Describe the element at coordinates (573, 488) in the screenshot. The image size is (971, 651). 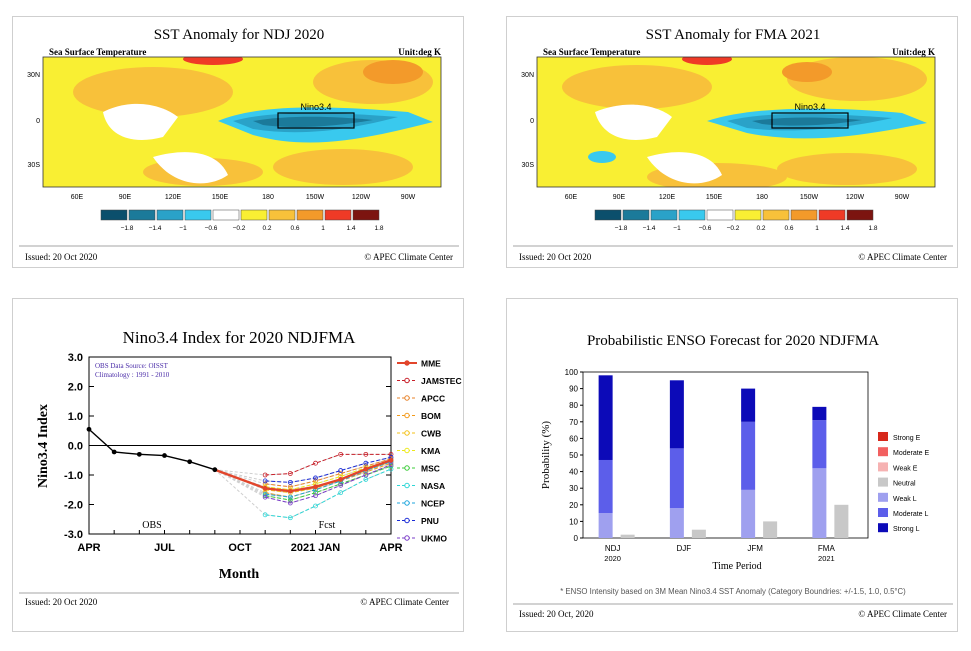
I see `y-tick-label: 30` at that location.